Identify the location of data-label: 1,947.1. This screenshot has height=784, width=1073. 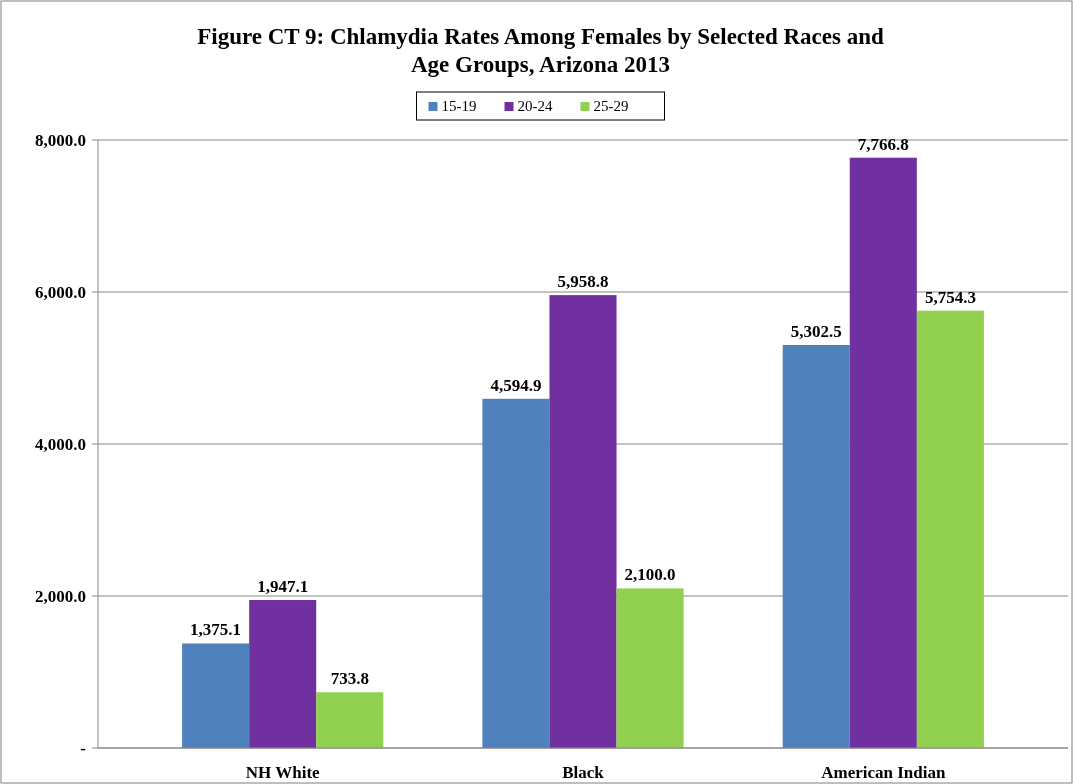
(283, 587).